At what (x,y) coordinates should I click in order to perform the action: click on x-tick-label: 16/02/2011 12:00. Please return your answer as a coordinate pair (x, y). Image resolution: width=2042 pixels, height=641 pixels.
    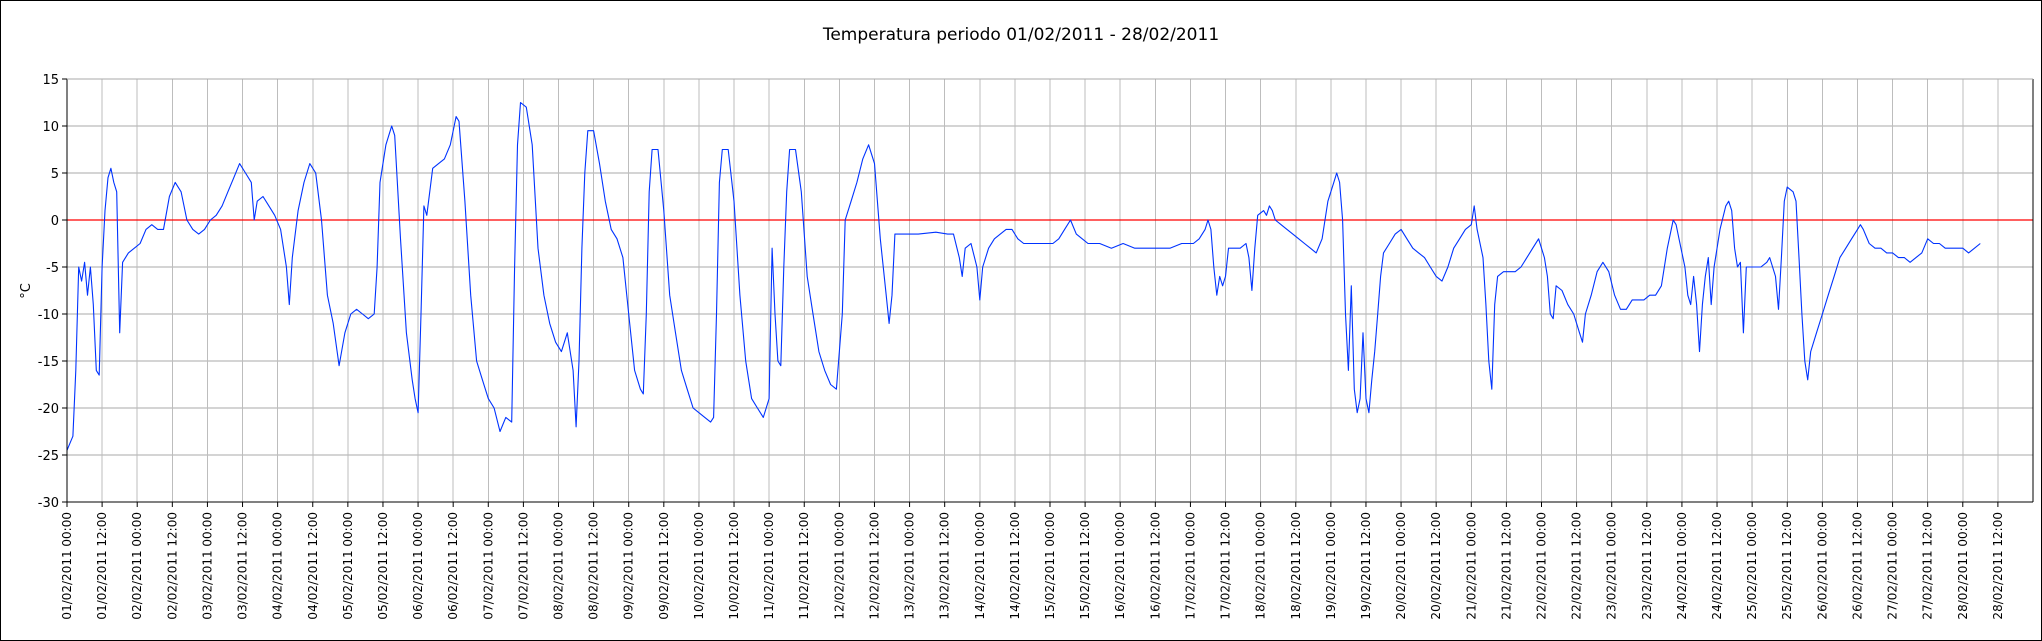
    Looking at the image, I should click on (1155, 566).